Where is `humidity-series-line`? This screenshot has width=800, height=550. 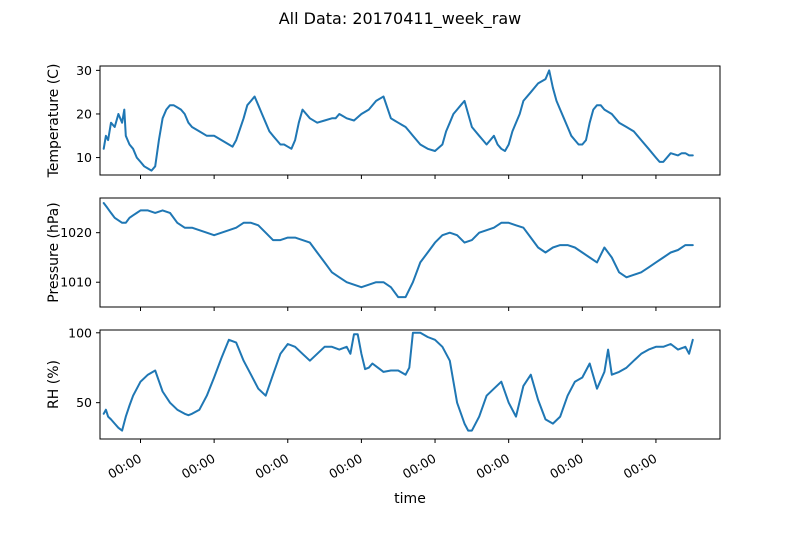
humidity-series-line is located at coordinates (398, 381).